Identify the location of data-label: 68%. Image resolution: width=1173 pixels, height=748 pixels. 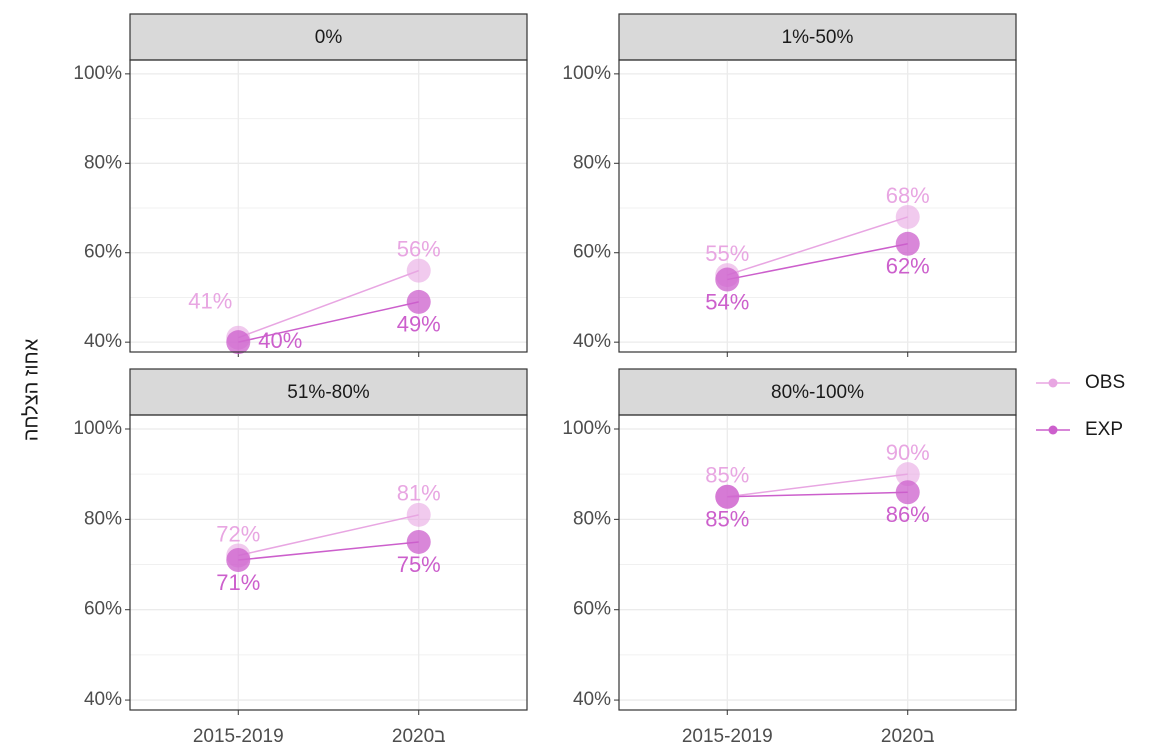
(908, 195).